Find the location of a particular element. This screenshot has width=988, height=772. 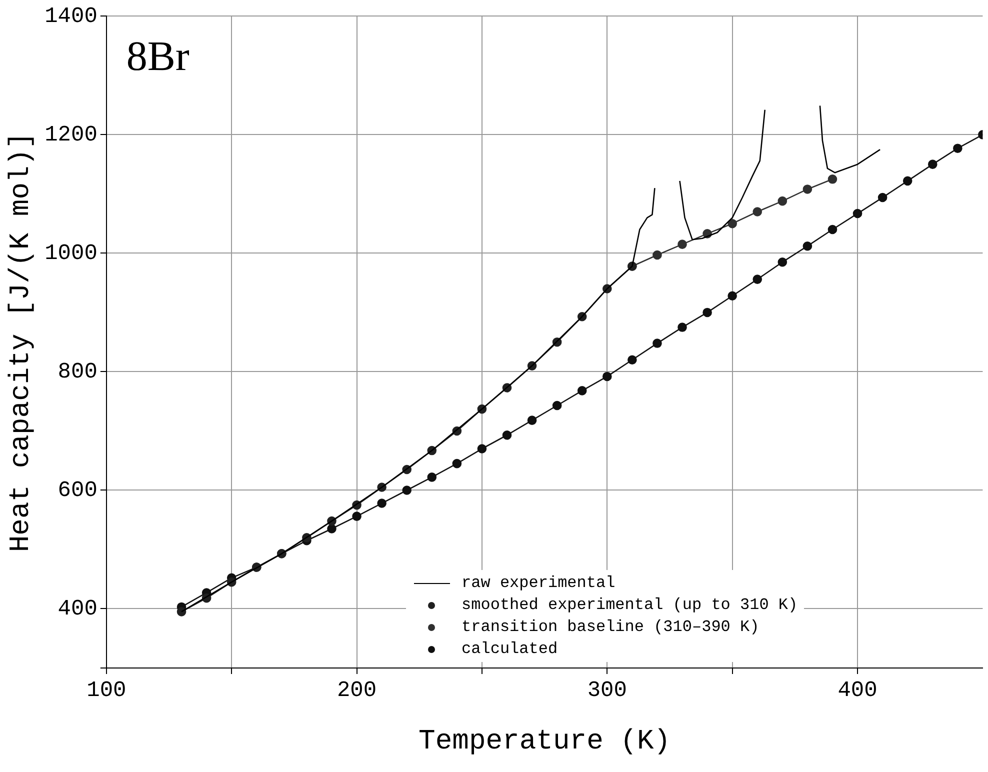

y-tick-label: 800 is located at coordinates (78, 372).